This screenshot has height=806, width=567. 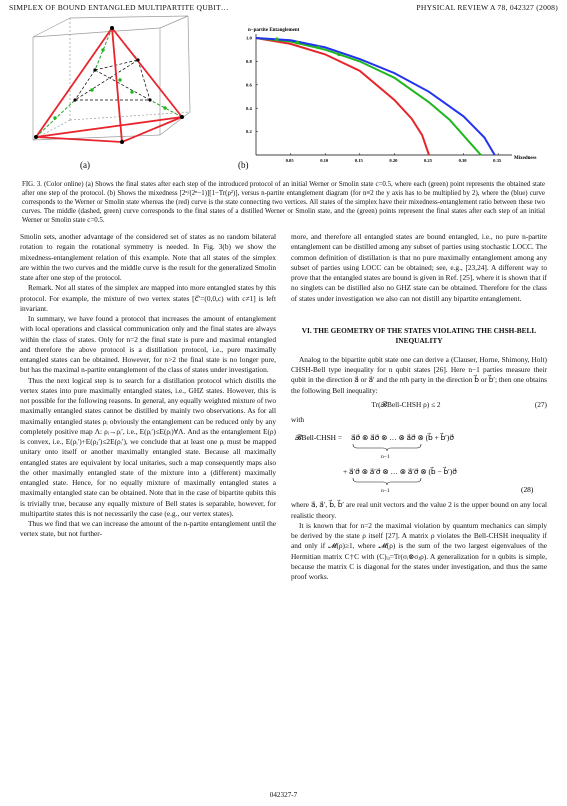 I want to click on panel-a-simplex, so click(x=111, y=79).